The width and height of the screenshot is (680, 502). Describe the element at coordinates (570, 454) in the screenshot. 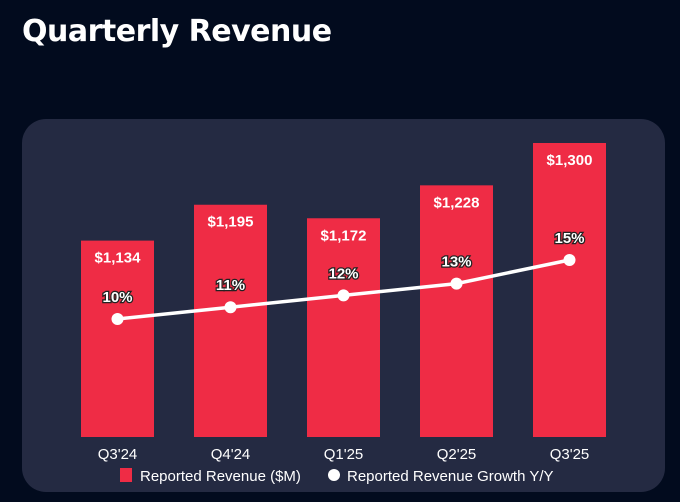

I see `x-tick-label: Q3'25` at that location.